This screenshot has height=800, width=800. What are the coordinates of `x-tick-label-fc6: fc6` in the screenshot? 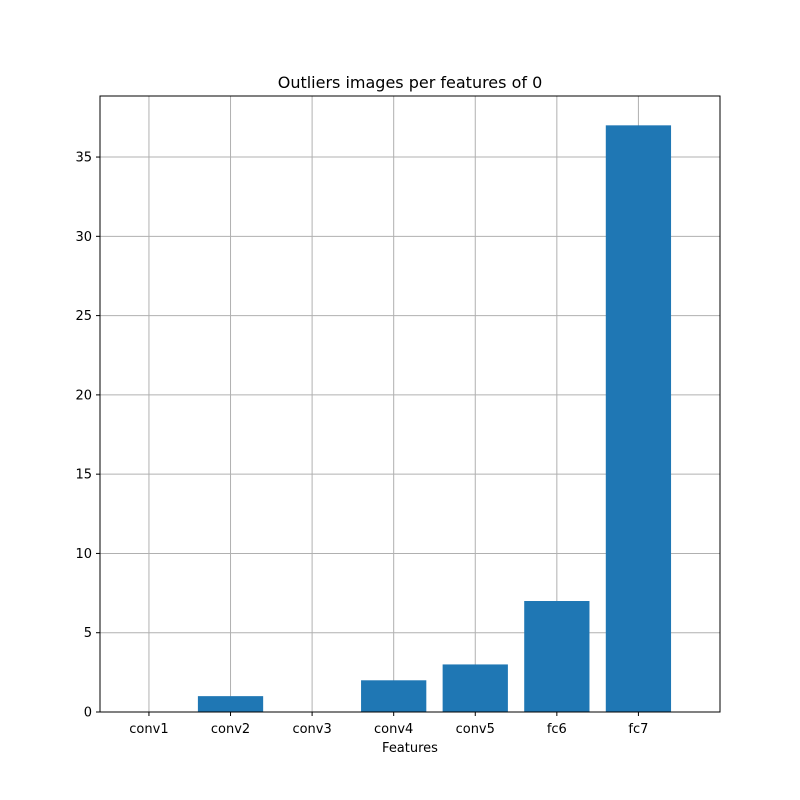 It's located at (557, 729).